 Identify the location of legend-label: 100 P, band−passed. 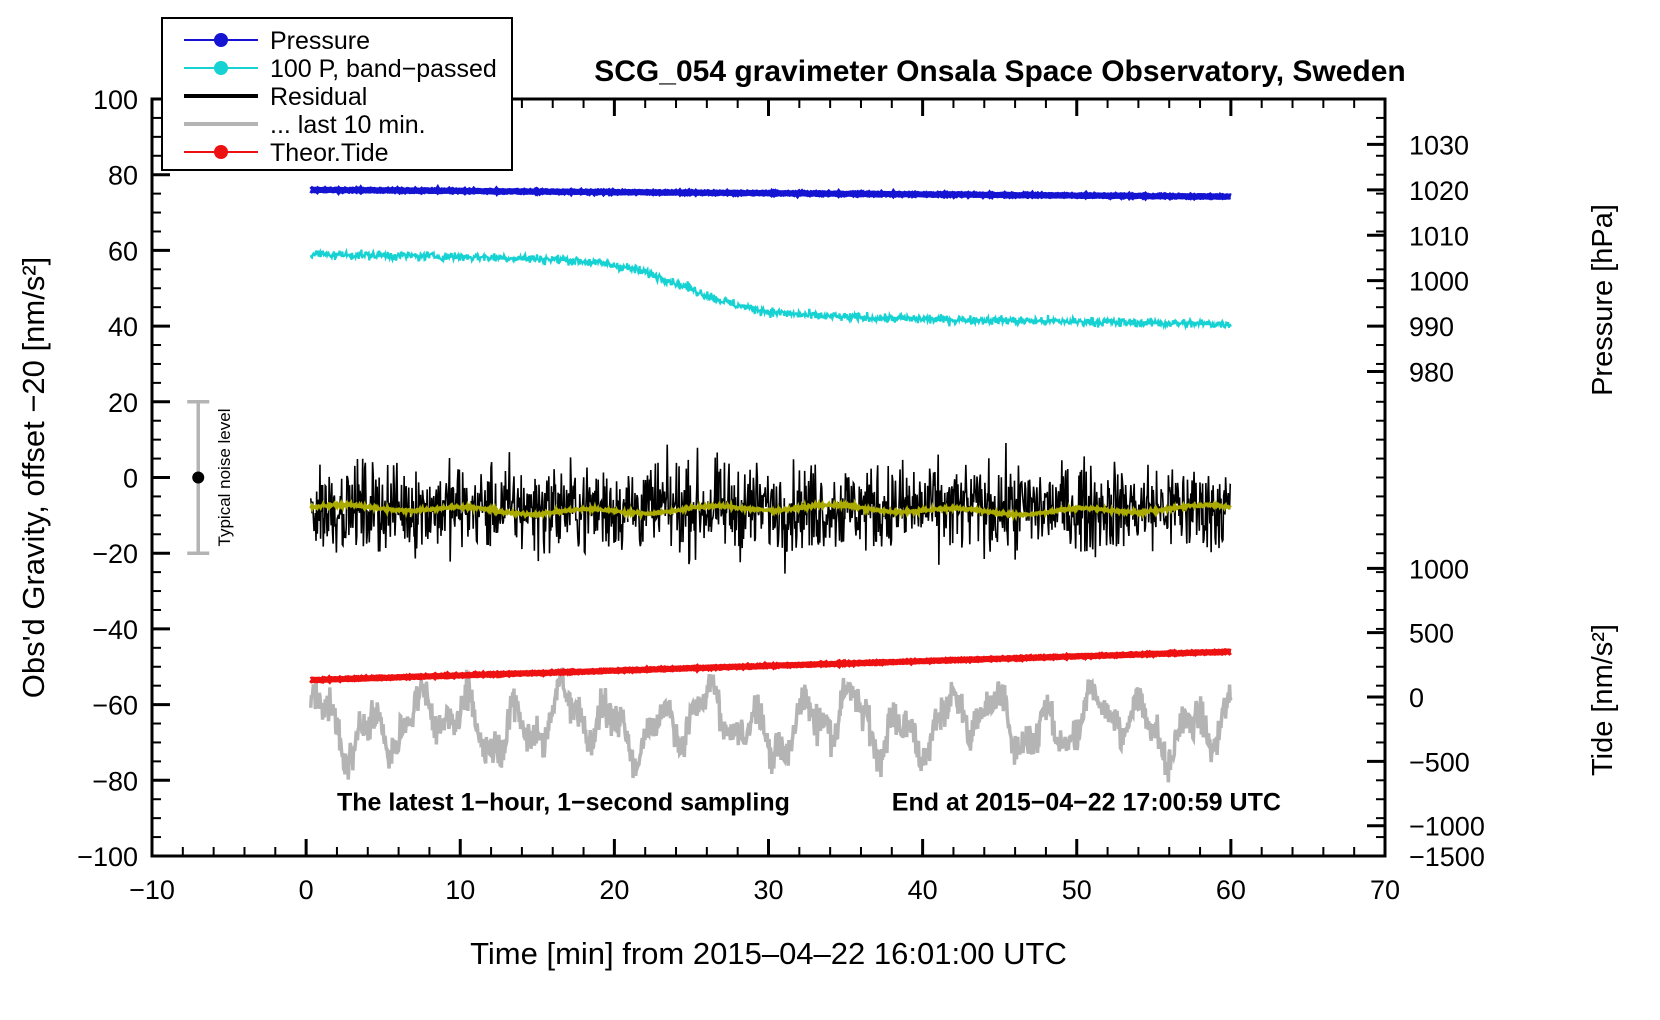
(383, 69).